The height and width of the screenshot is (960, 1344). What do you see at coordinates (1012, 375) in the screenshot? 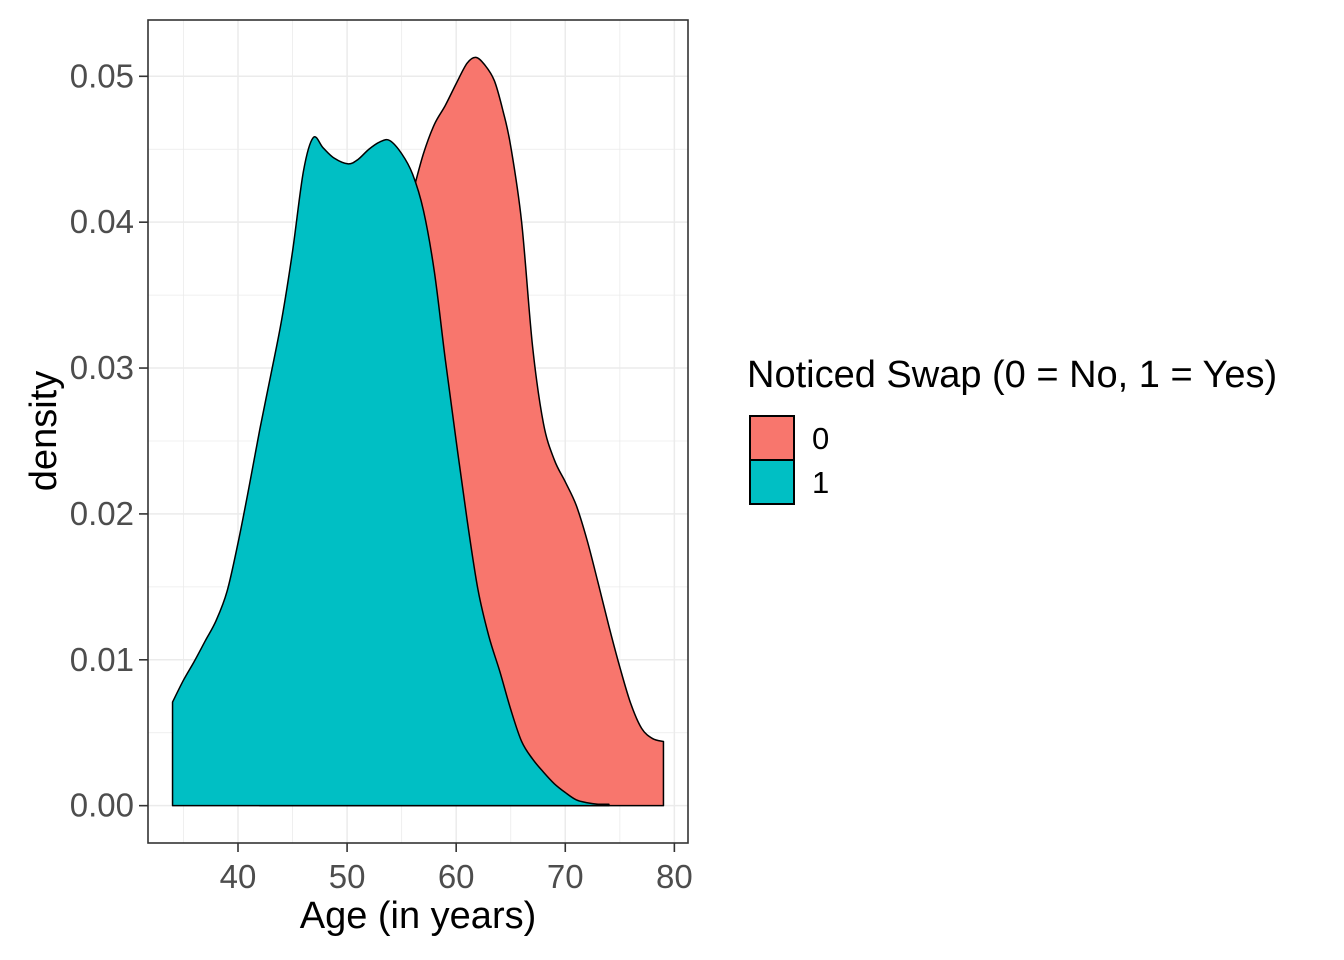
I see `legend-title: Noticed Swap (0 = No, 1 = Yes)` at bounding box center [1012, 375].